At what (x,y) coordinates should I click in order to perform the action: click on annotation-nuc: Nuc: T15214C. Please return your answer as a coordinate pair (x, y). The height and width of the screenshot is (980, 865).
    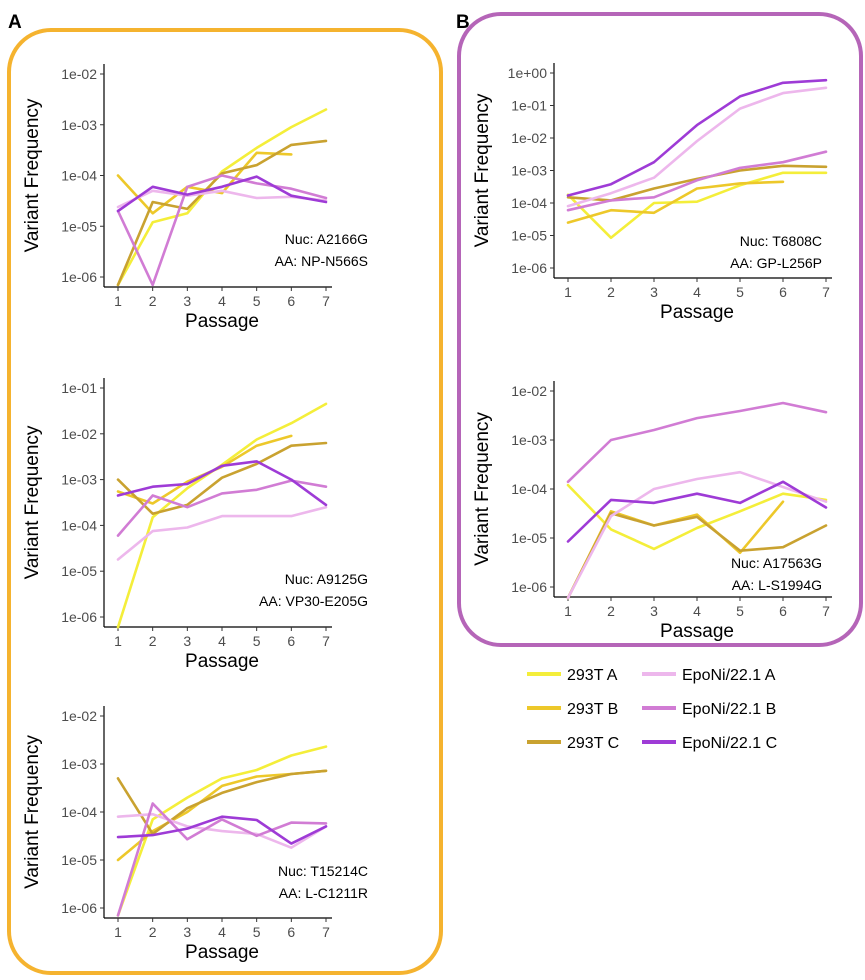
    Looking at the image, I should click on (323, 871).